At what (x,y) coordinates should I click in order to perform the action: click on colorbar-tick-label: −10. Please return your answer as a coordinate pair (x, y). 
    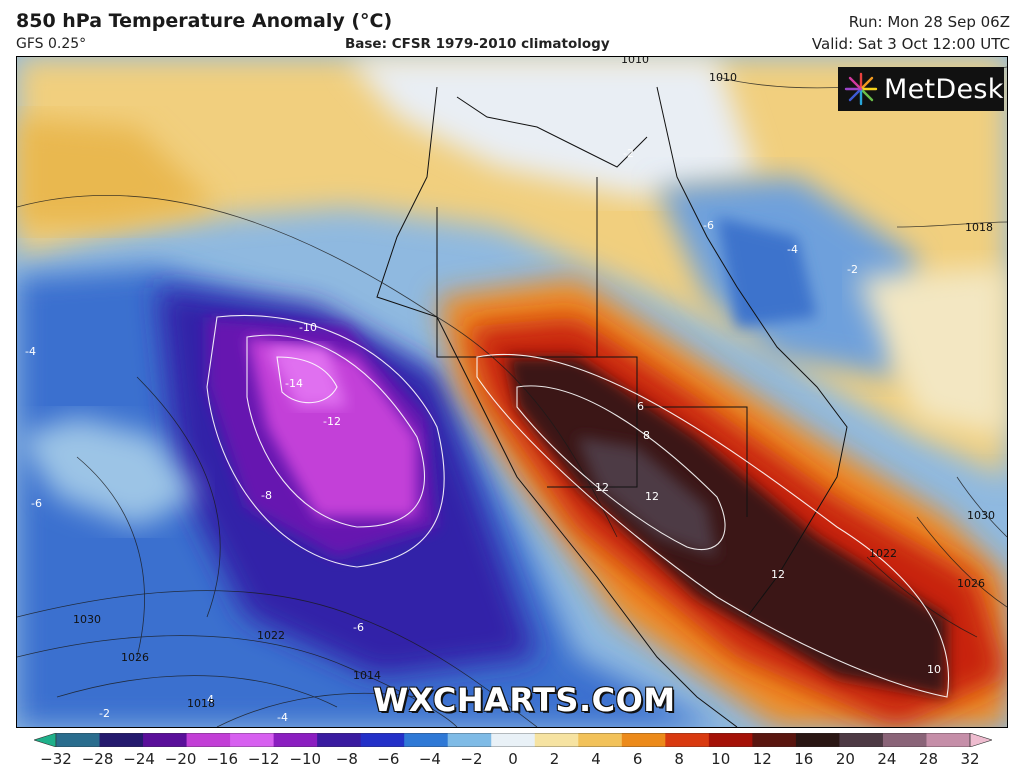
    Looking at the image, I should click on (305, 759).